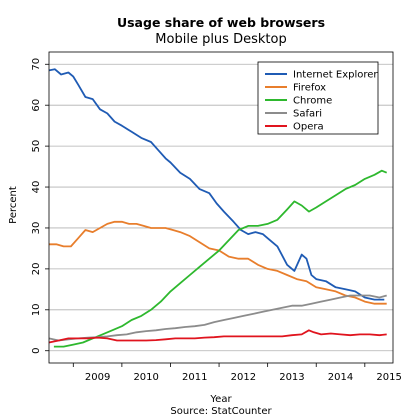  I want to click on series-line-opera, so click(217, 336).